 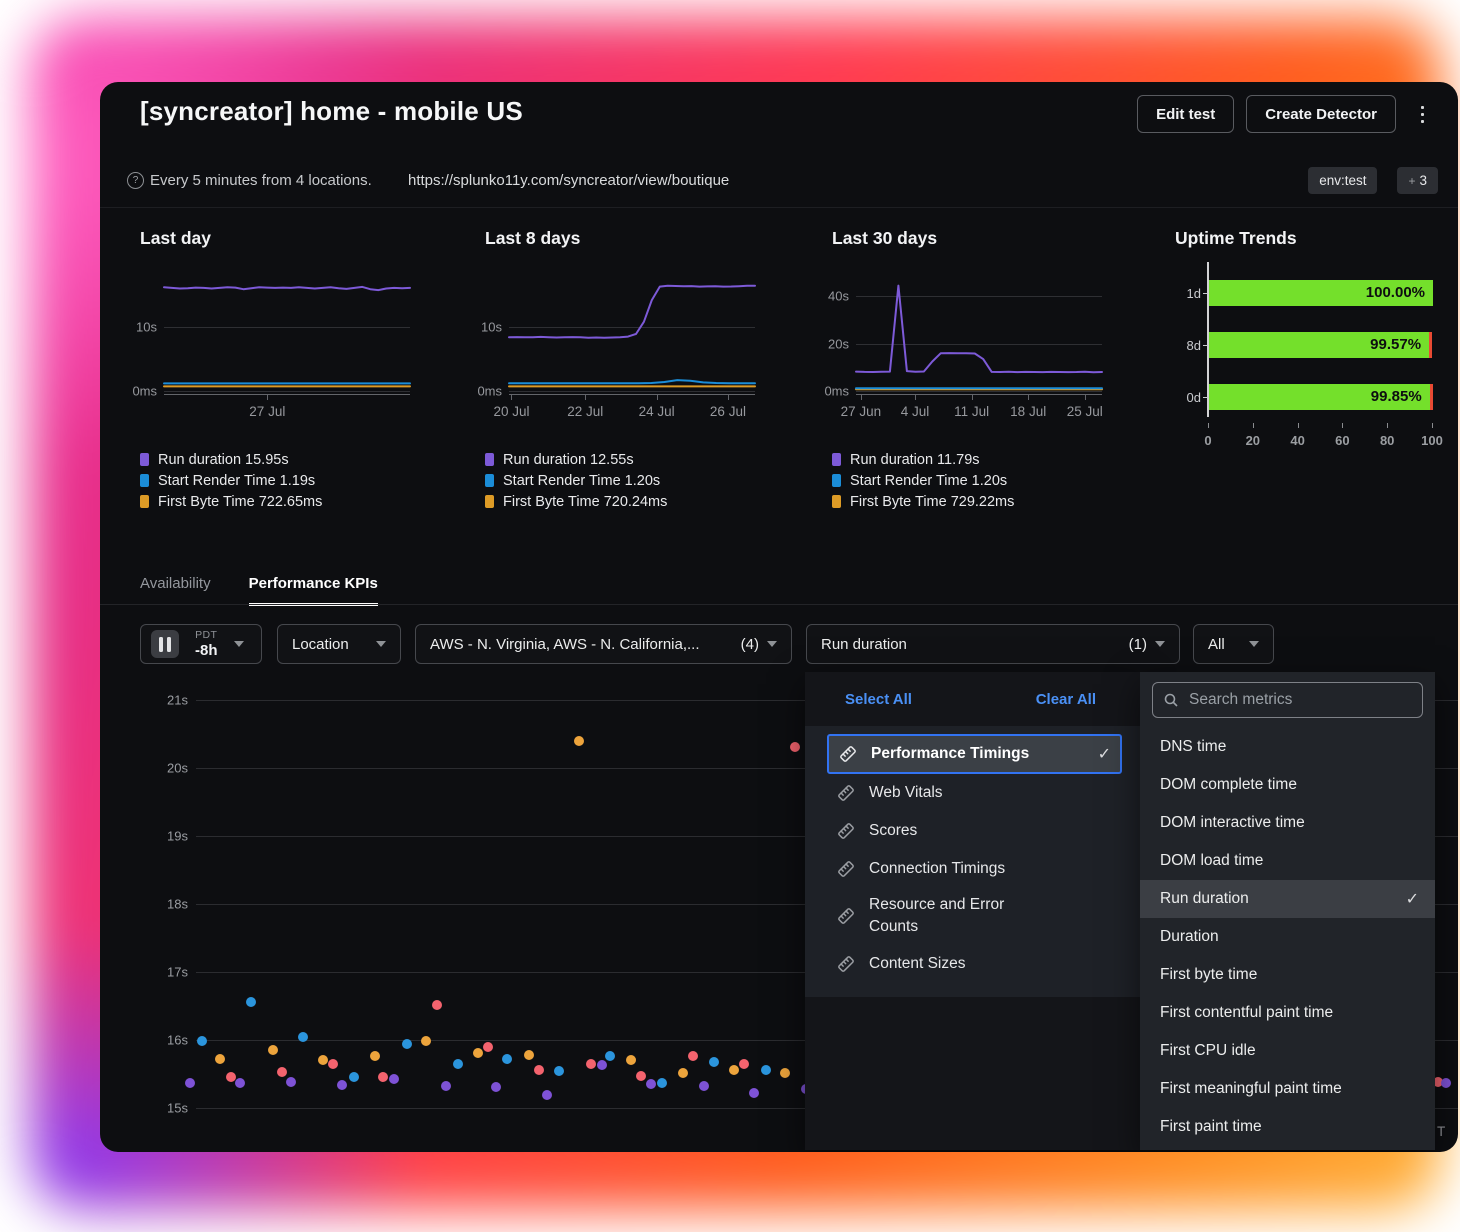 I want to click on search-metrics-input, so click(x=1299, y=700).